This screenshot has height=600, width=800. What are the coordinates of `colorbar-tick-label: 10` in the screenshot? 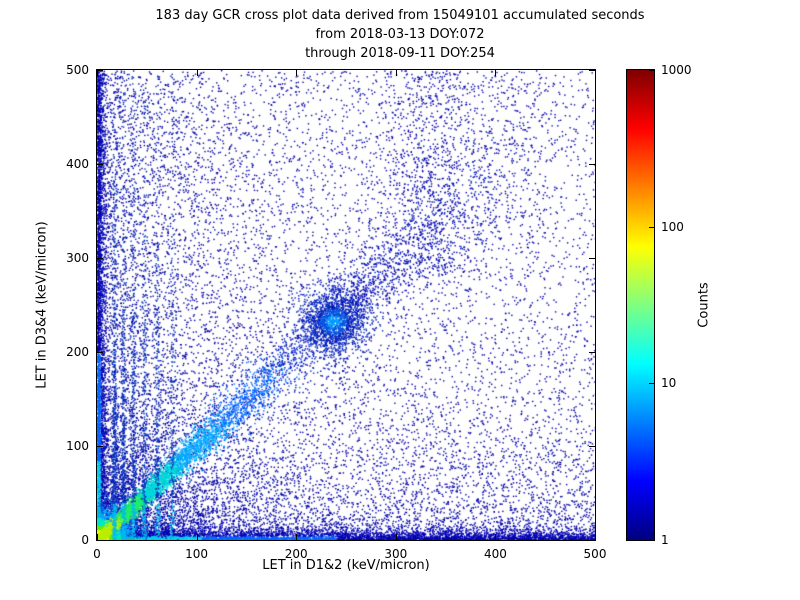 It's located at (669, 383).